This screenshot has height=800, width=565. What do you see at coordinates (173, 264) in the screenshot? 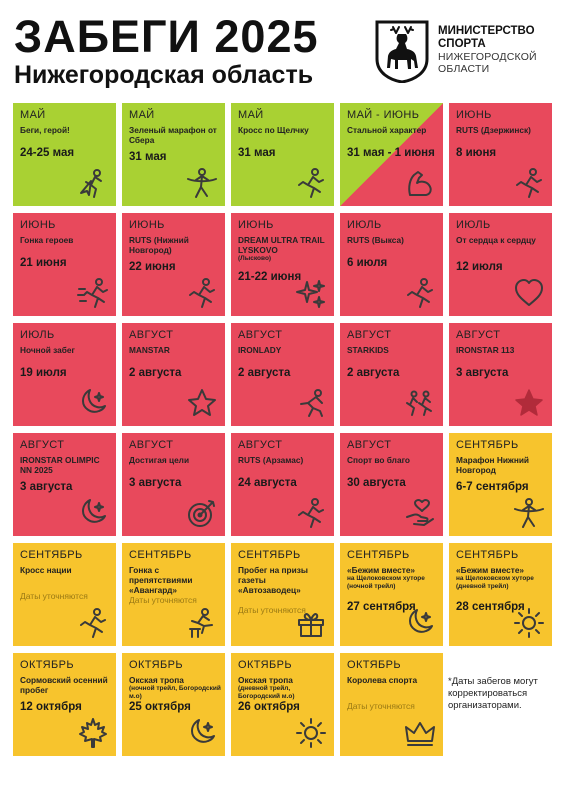
I see `event-card: ИЮНЬ RUTS (Нижний Новгород) 22 июня` at bounding box center [173, 264].